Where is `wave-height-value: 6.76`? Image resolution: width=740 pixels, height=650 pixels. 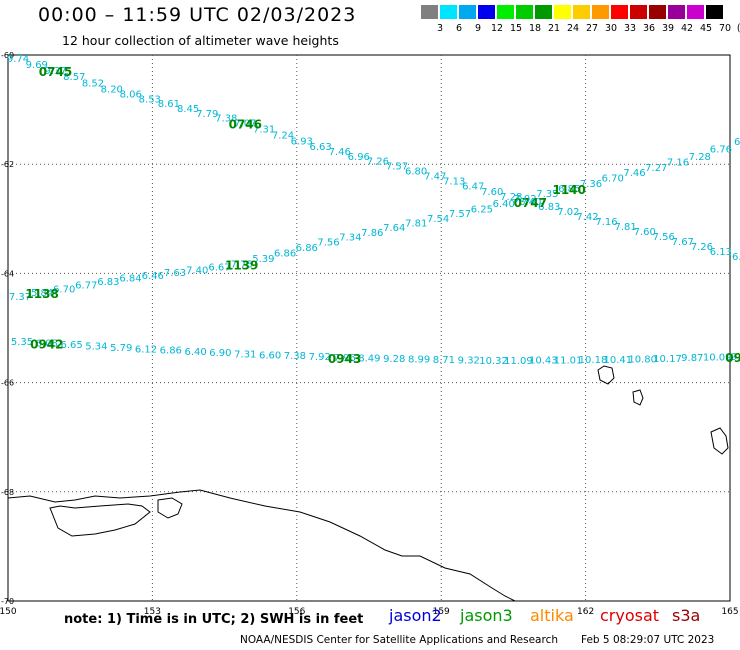
wave-height-value: 6.76 is located at coordinates (721, 150).